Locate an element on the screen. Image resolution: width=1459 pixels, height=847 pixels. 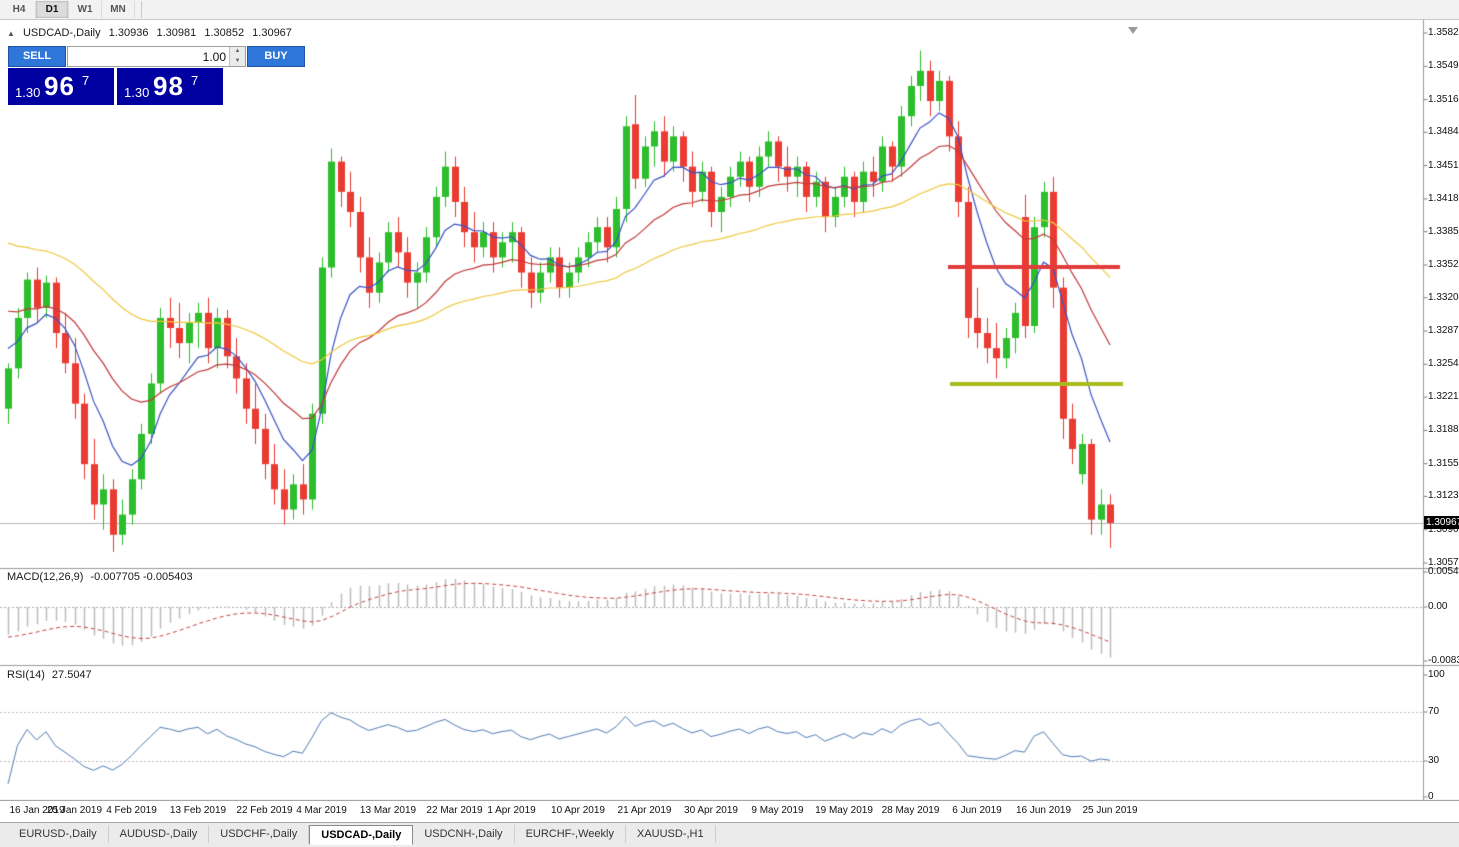
sell-price-big: 96 is located at coordinates (59, 86).